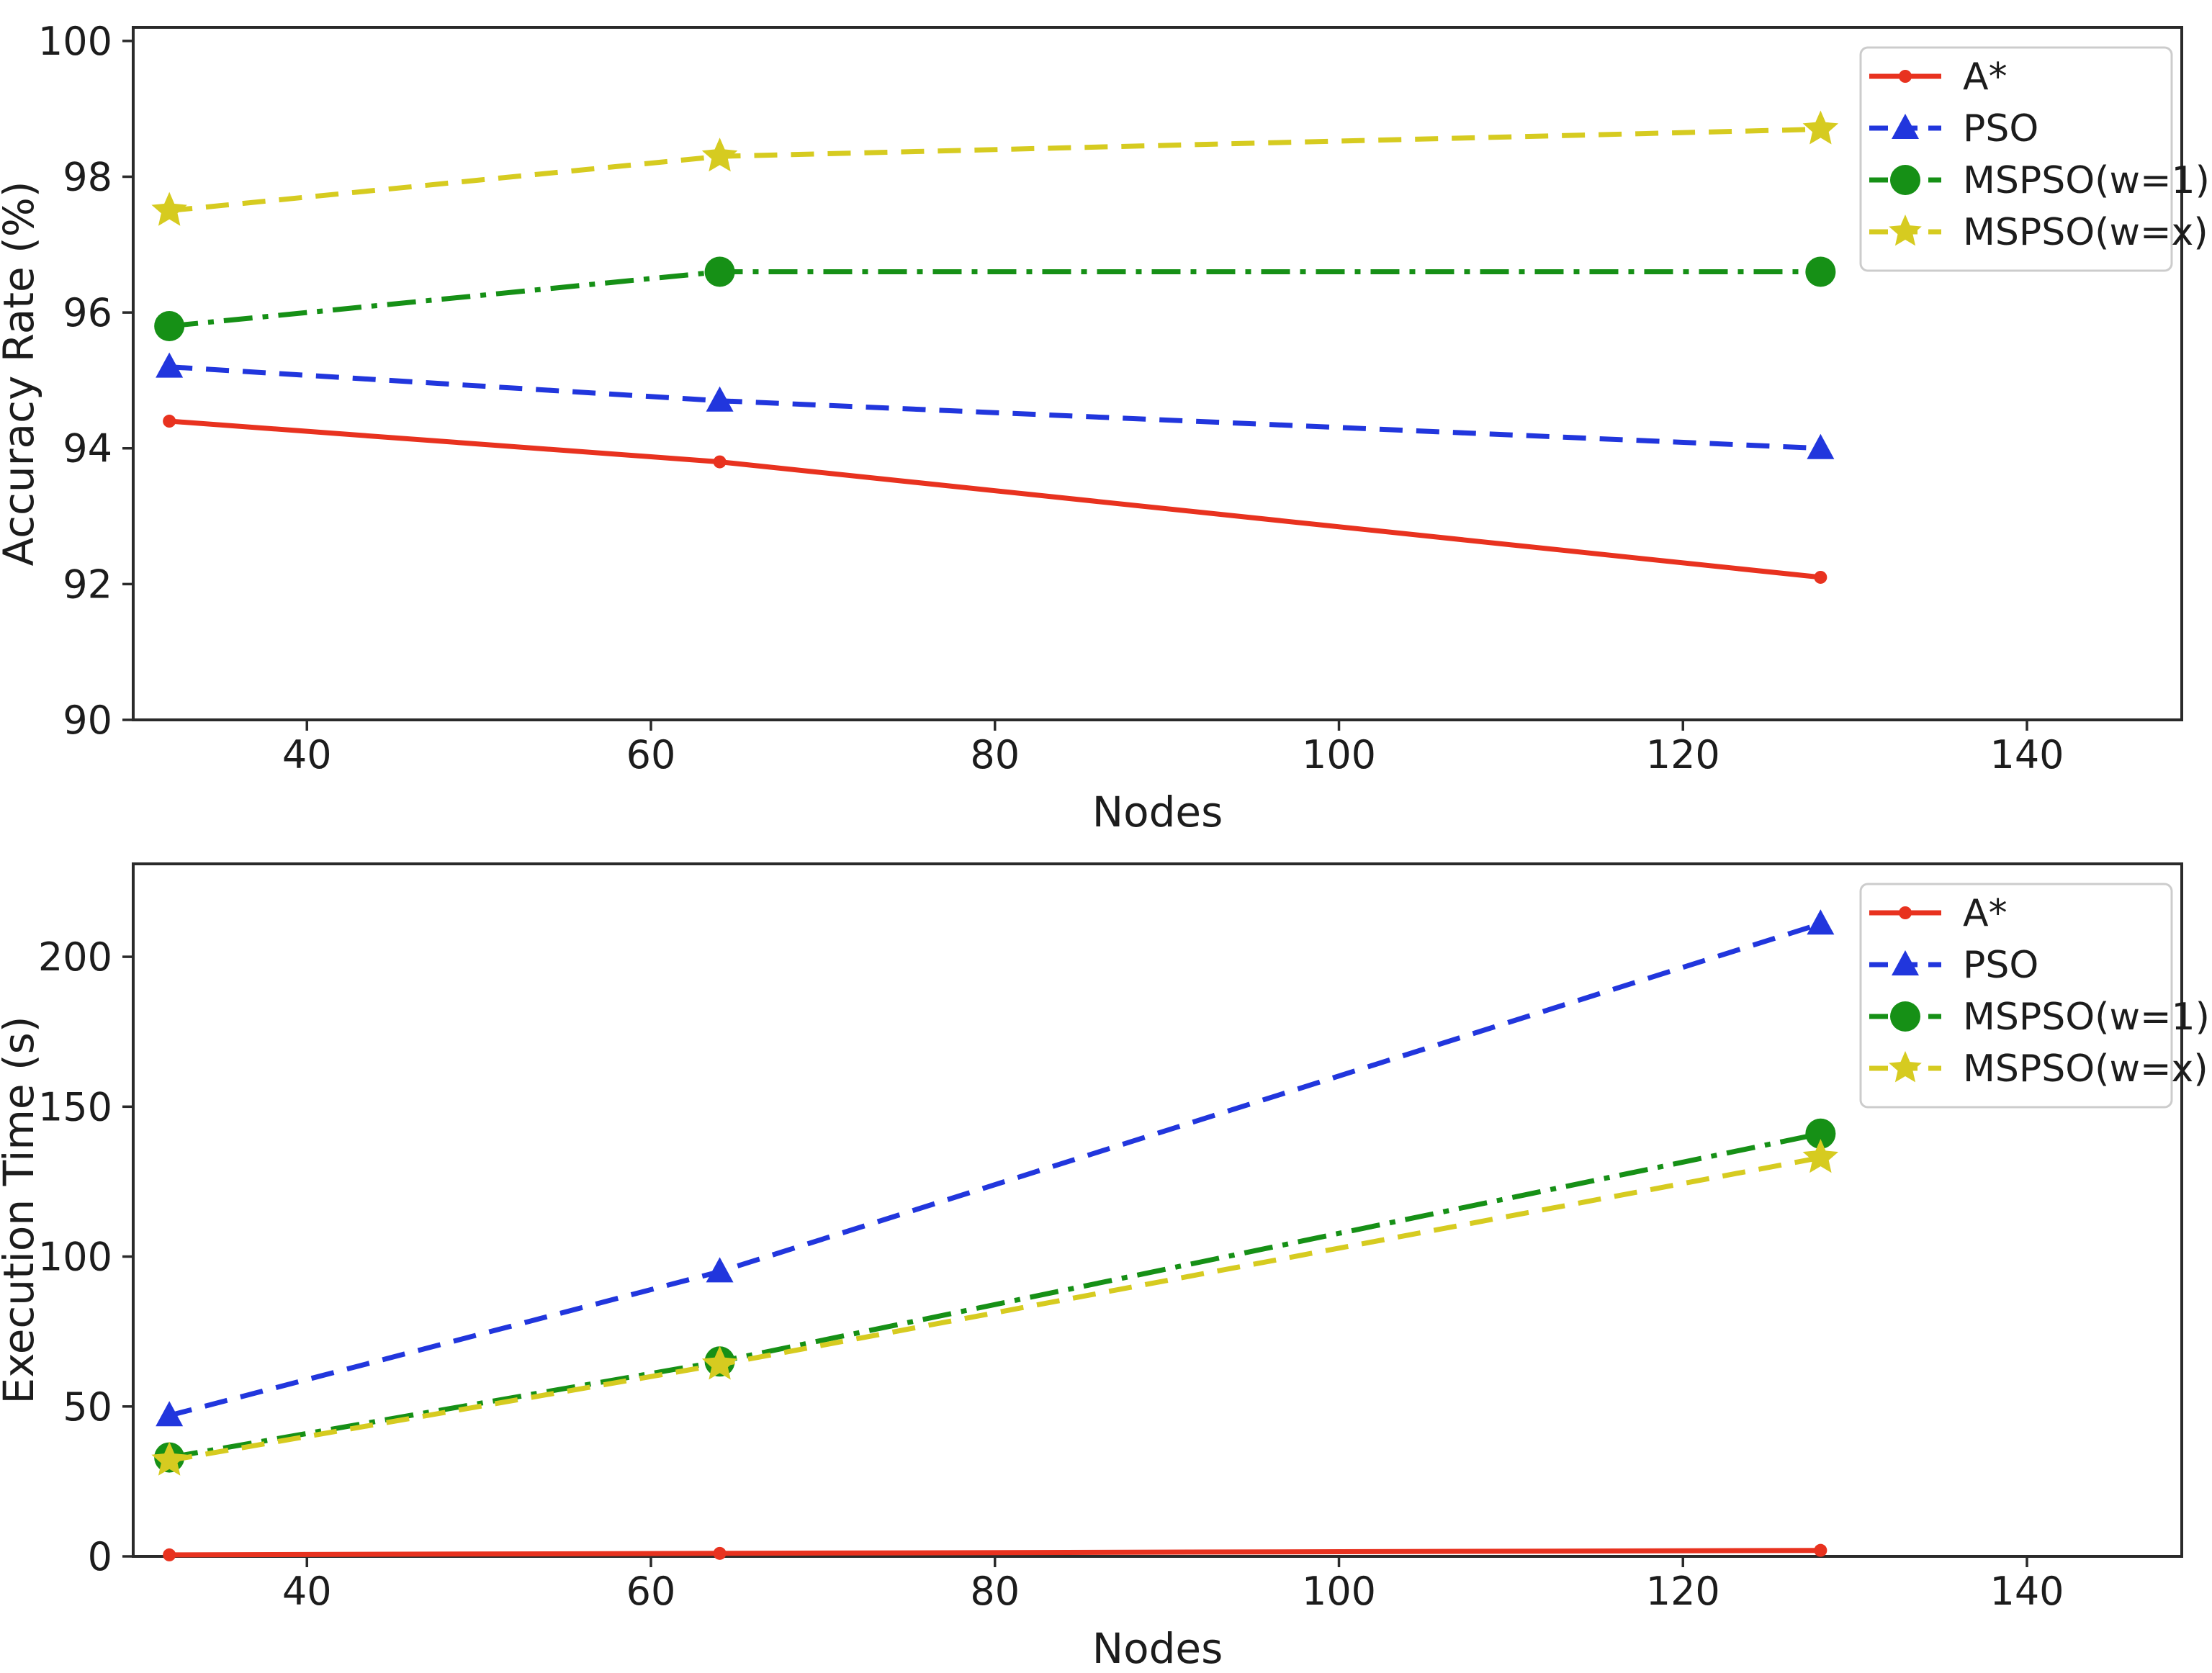 This screenshot has height=1673, width=2212. Describe the element at coordinates (87, 449) in the screenshot. I see `y-tick-label: 94` at that location.